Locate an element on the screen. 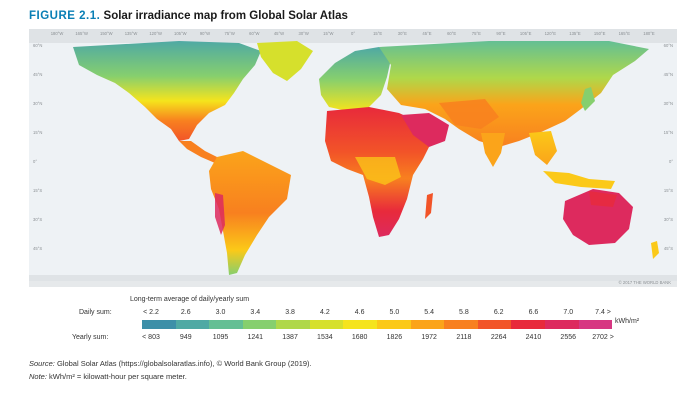 This screenshot has width=693, height=401. longitude-label: 120°W is located at coordinates (155, 33).